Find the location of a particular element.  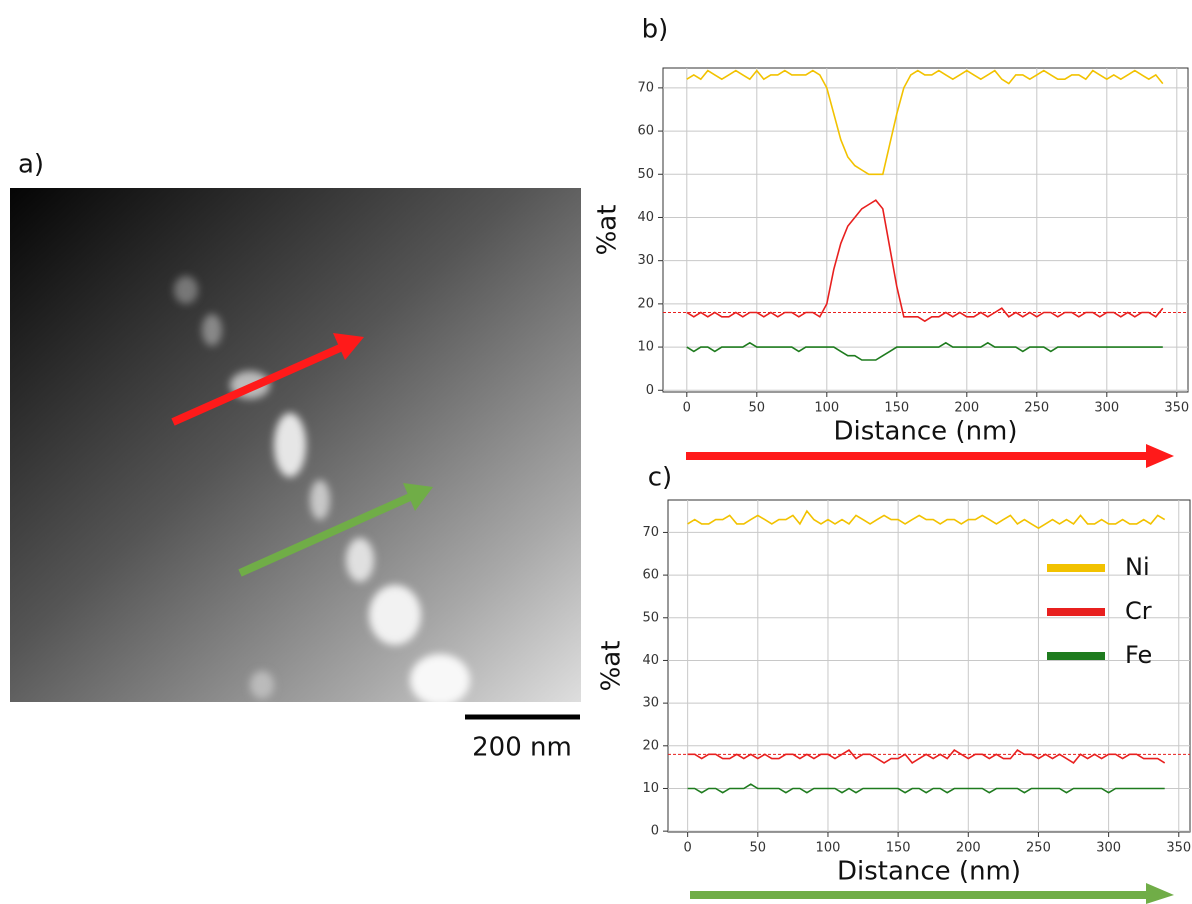

arrow-red is located at coordinates (267, 379).